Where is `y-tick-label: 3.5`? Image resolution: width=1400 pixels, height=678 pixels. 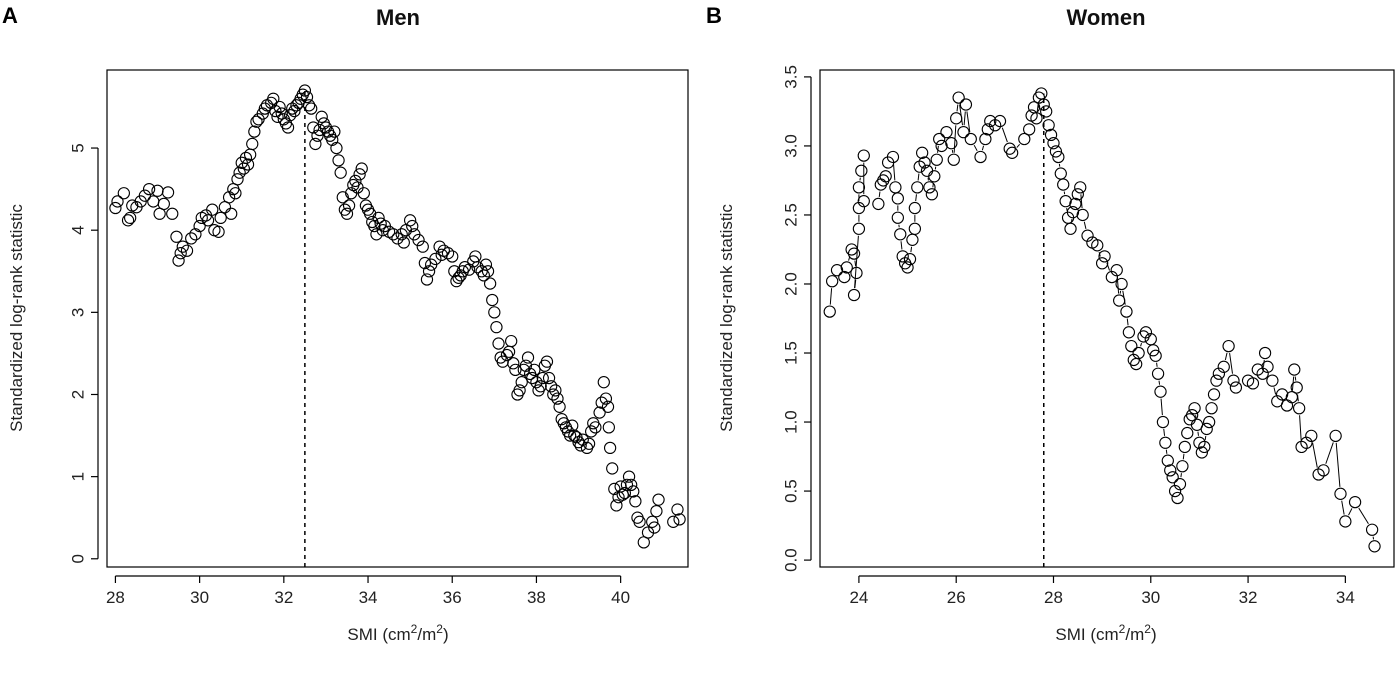 y-tick-label: 3.5 is located at coordinates (791, 77).